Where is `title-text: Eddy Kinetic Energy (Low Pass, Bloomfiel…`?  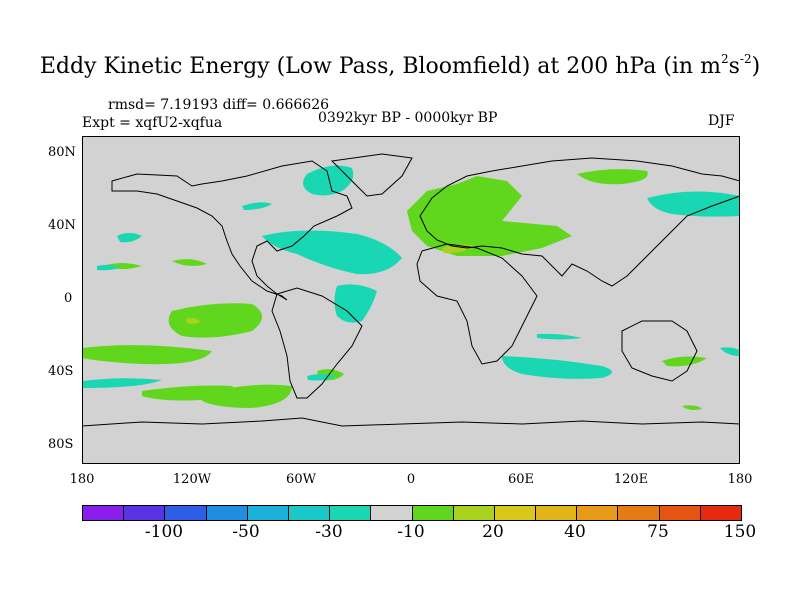
title-text: Eddy Kinetic Energy (Low Pass, Bloomfiel… is located at coordinates (380, 66).